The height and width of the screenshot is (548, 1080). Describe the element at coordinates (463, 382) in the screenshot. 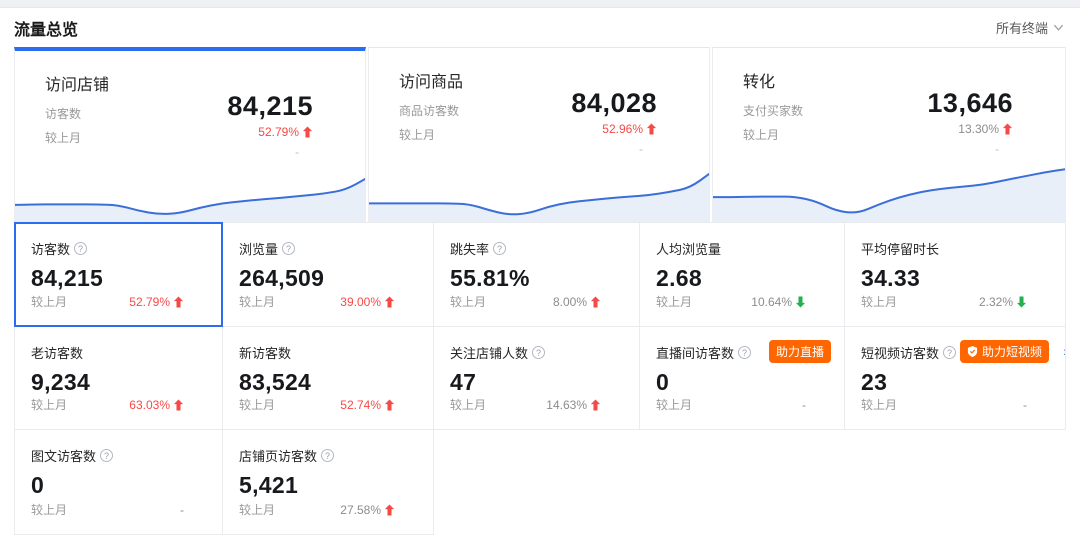

I see `metric-value: 47` at that location.